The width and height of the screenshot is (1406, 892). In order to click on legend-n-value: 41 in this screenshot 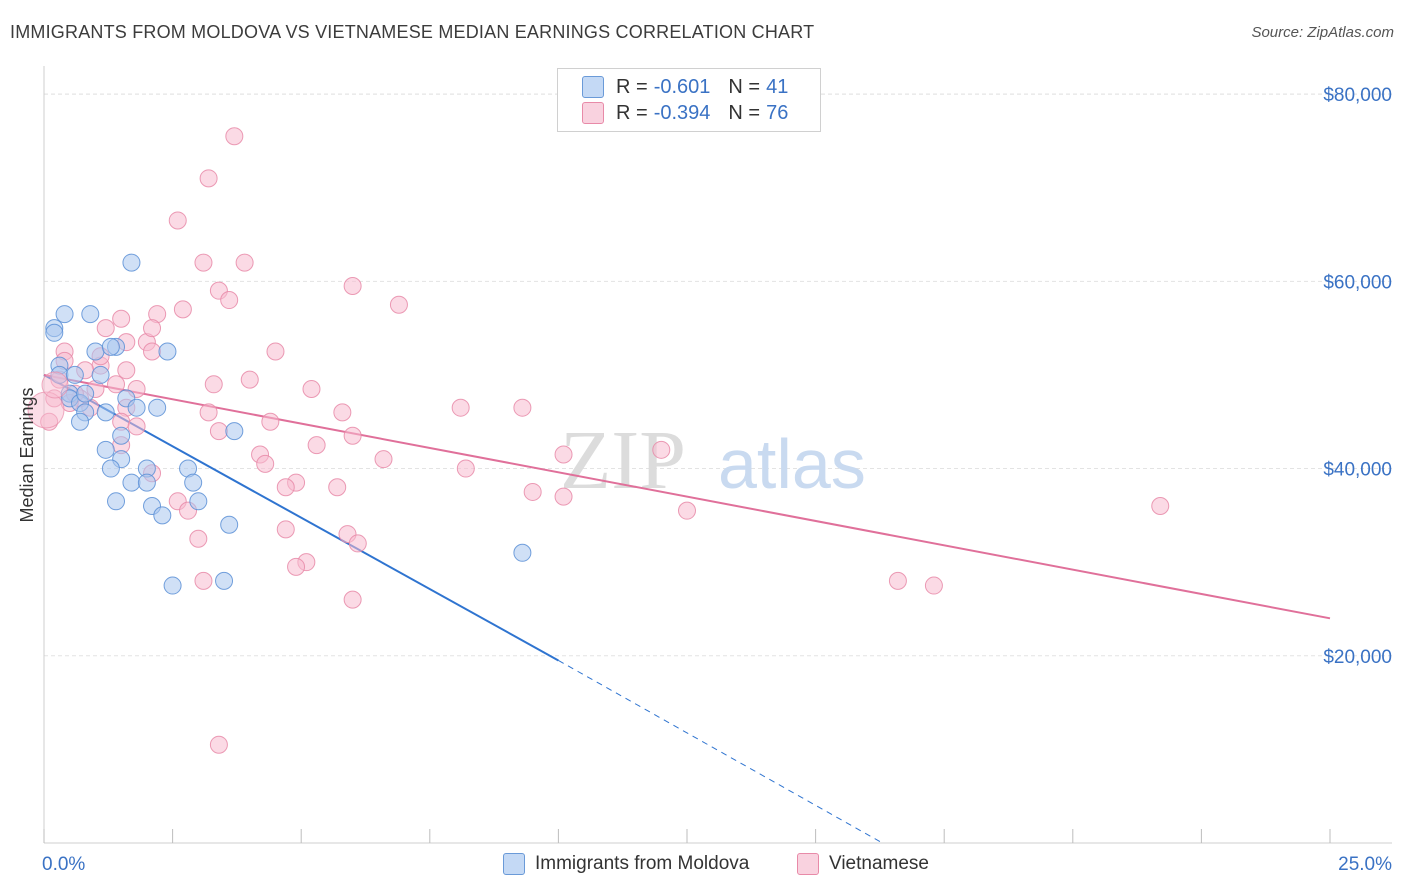, I will do `click(777, 86)`.